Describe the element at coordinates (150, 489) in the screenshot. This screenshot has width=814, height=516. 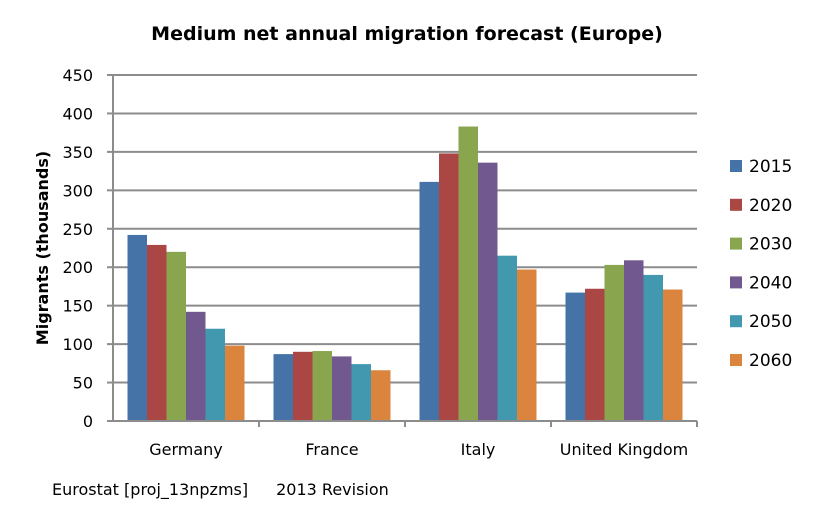
I see `source-note: Eurostat [proj_13npzms]` at that location.